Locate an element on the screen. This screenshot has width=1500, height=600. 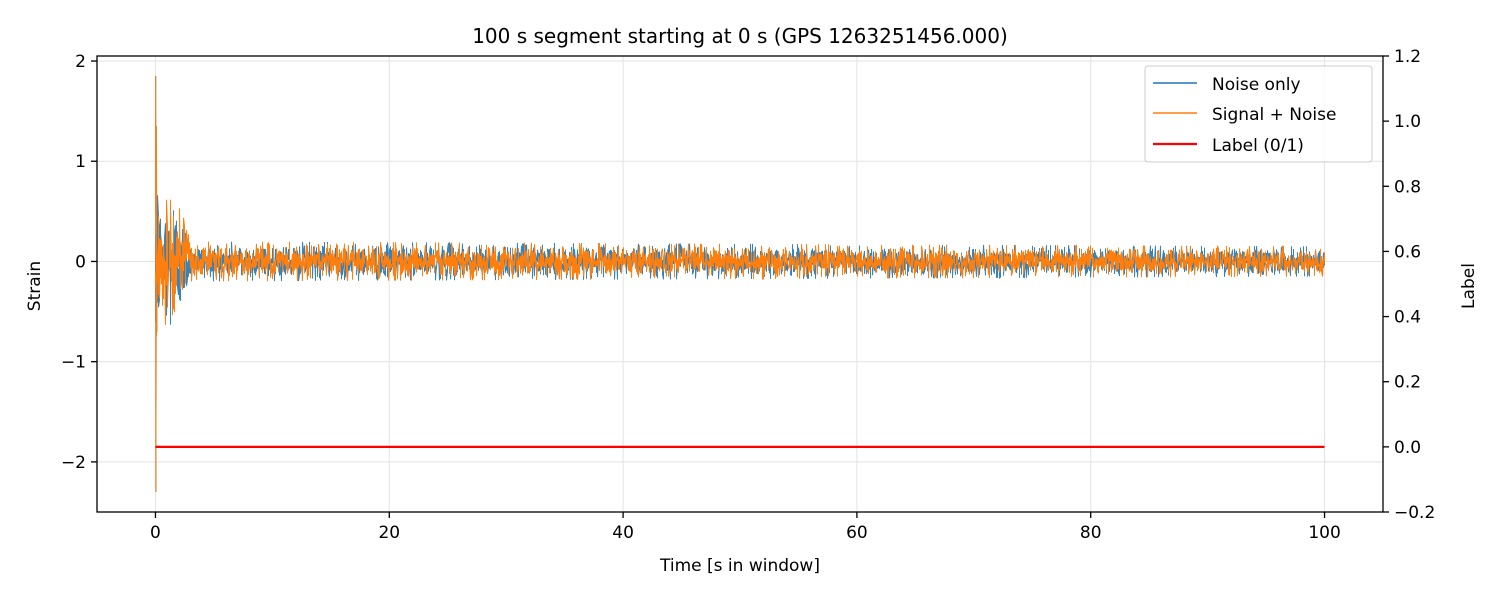
y2-tick-label: 1.0 is located at coordinates (1407, 122).